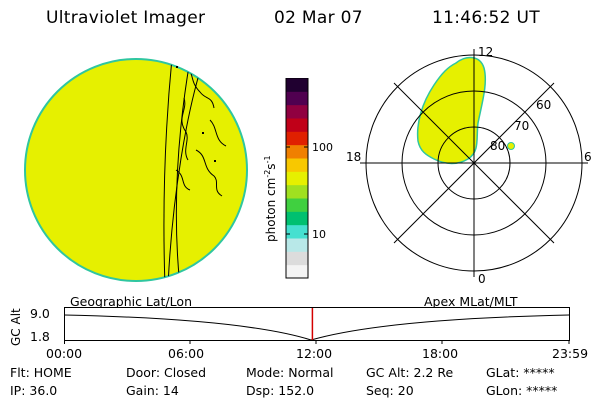 The height and width of the screenshot is (400, 600). What do you see at coordinates (353, 157) in the screenshot?
I see `mlt-label-18: 18` at bounding box center [353, 157].